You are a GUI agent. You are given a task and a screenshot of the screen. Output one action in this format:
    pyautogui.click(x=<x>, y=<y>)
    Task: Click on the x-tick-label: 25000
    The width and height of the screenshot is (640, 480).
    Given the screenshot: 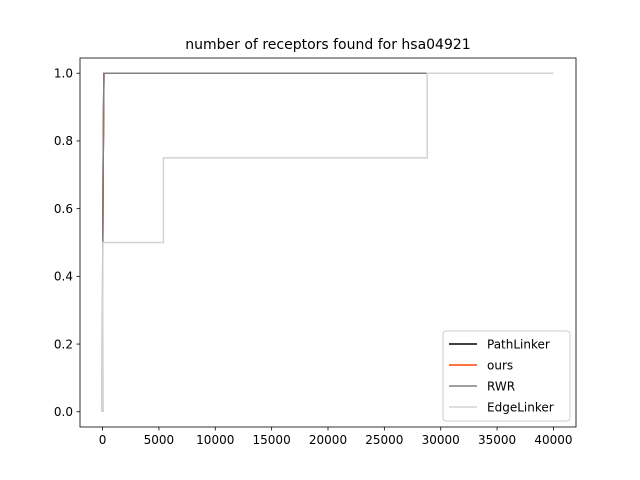 What is the action you would take?
    pyautogui.click(x=384, y=440)
    